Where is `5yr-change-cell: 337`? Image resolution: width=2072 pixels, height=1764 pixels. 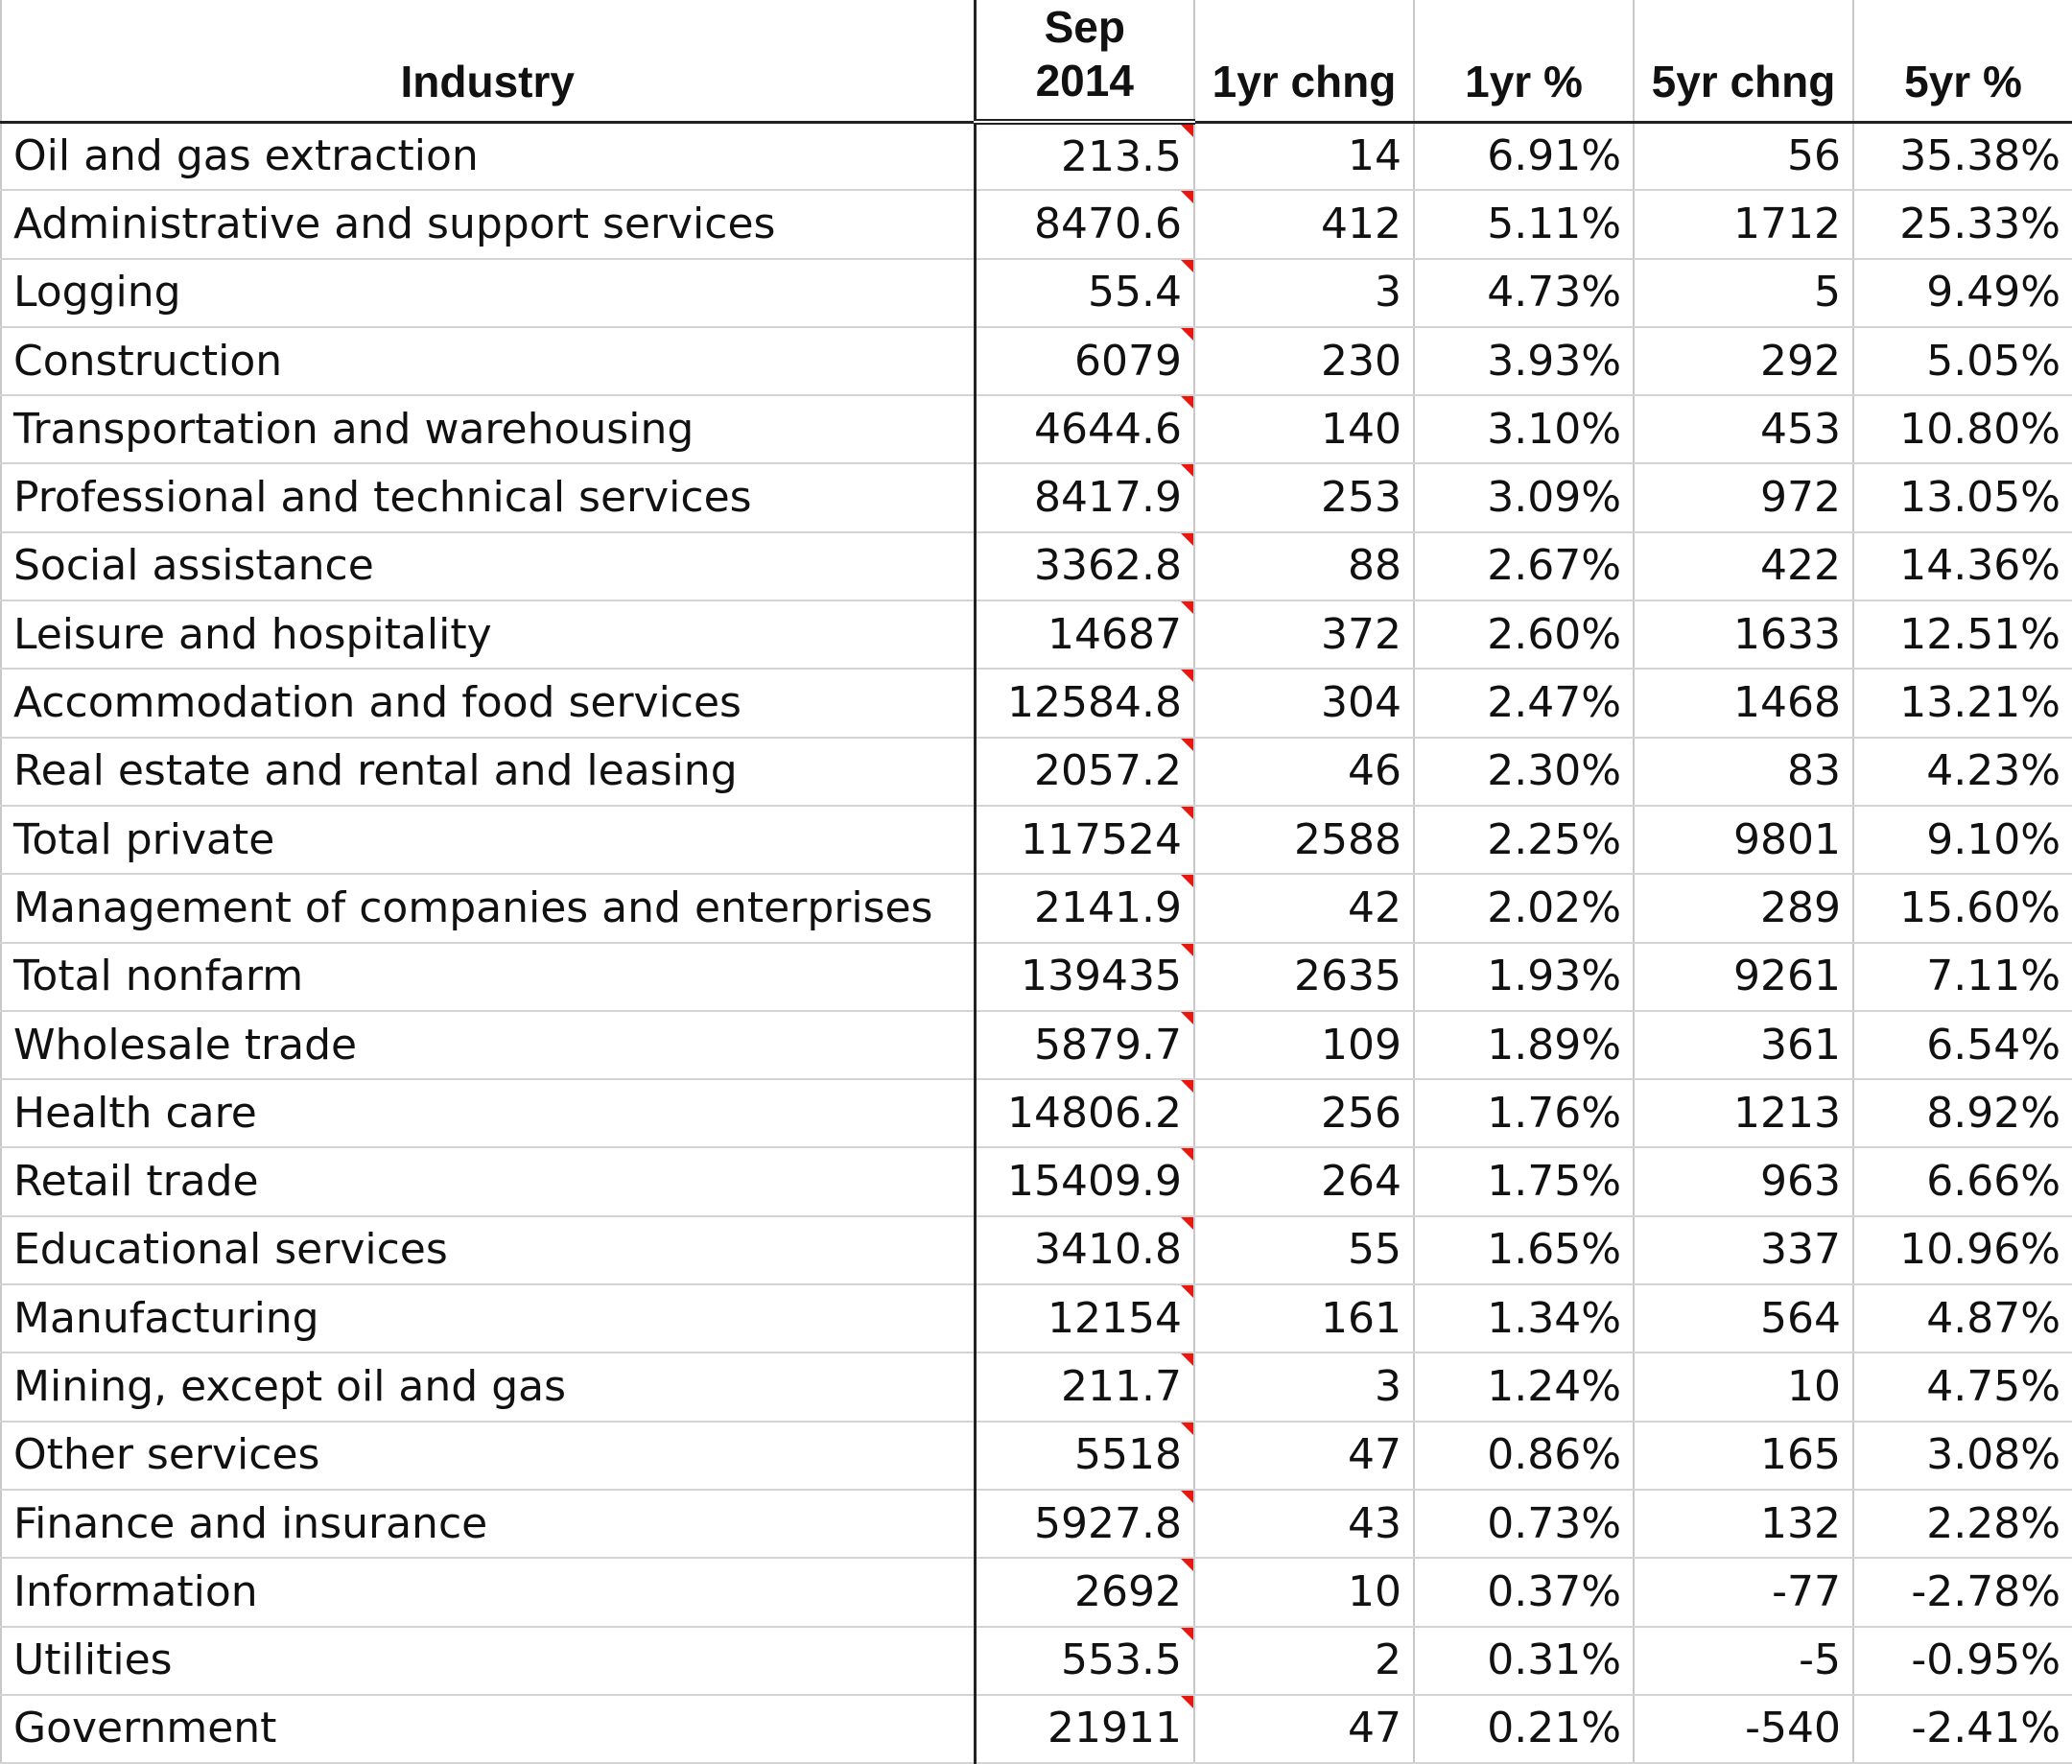 5yr-change-cell: 337 is located at coordinates (1744, 1251).